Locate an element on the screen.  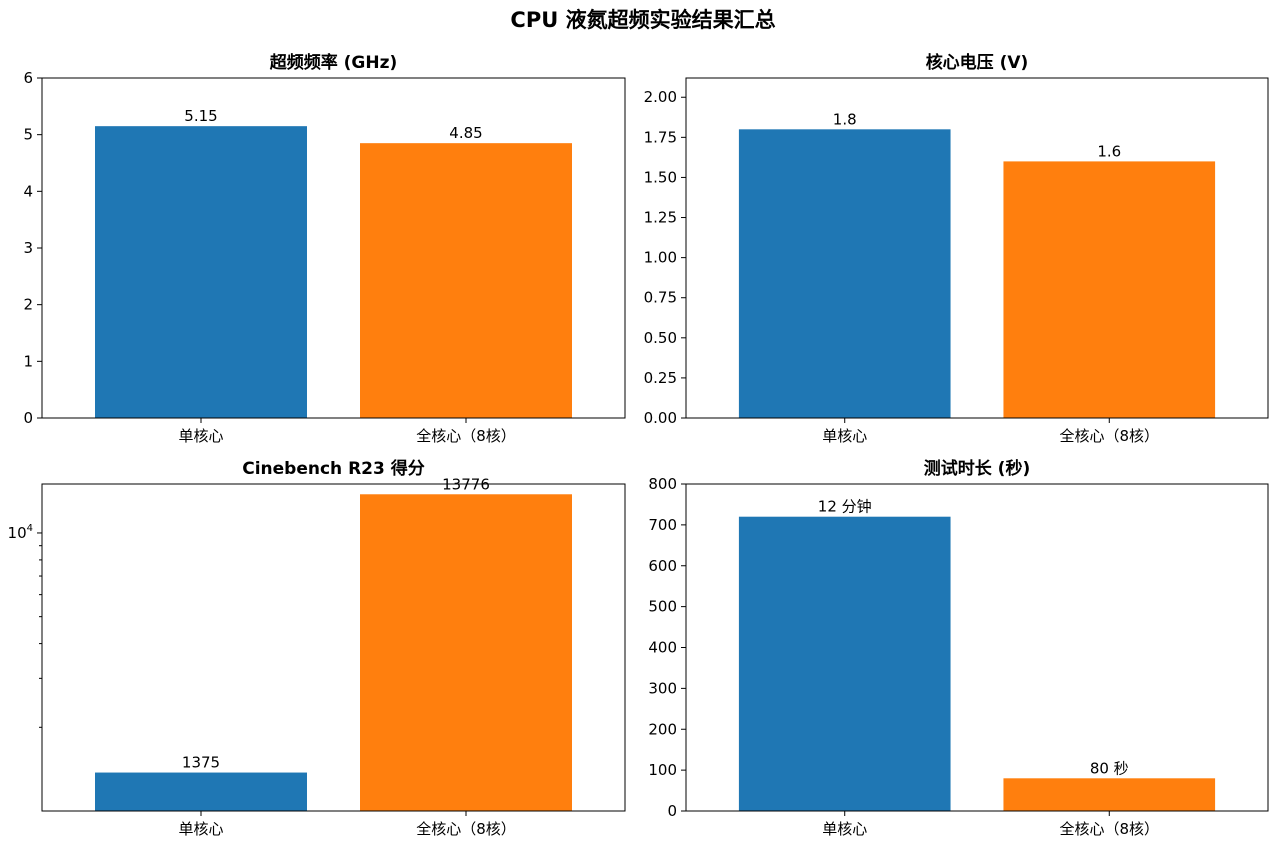
y-tick-label: 700 is located at coordinates (662, 525).